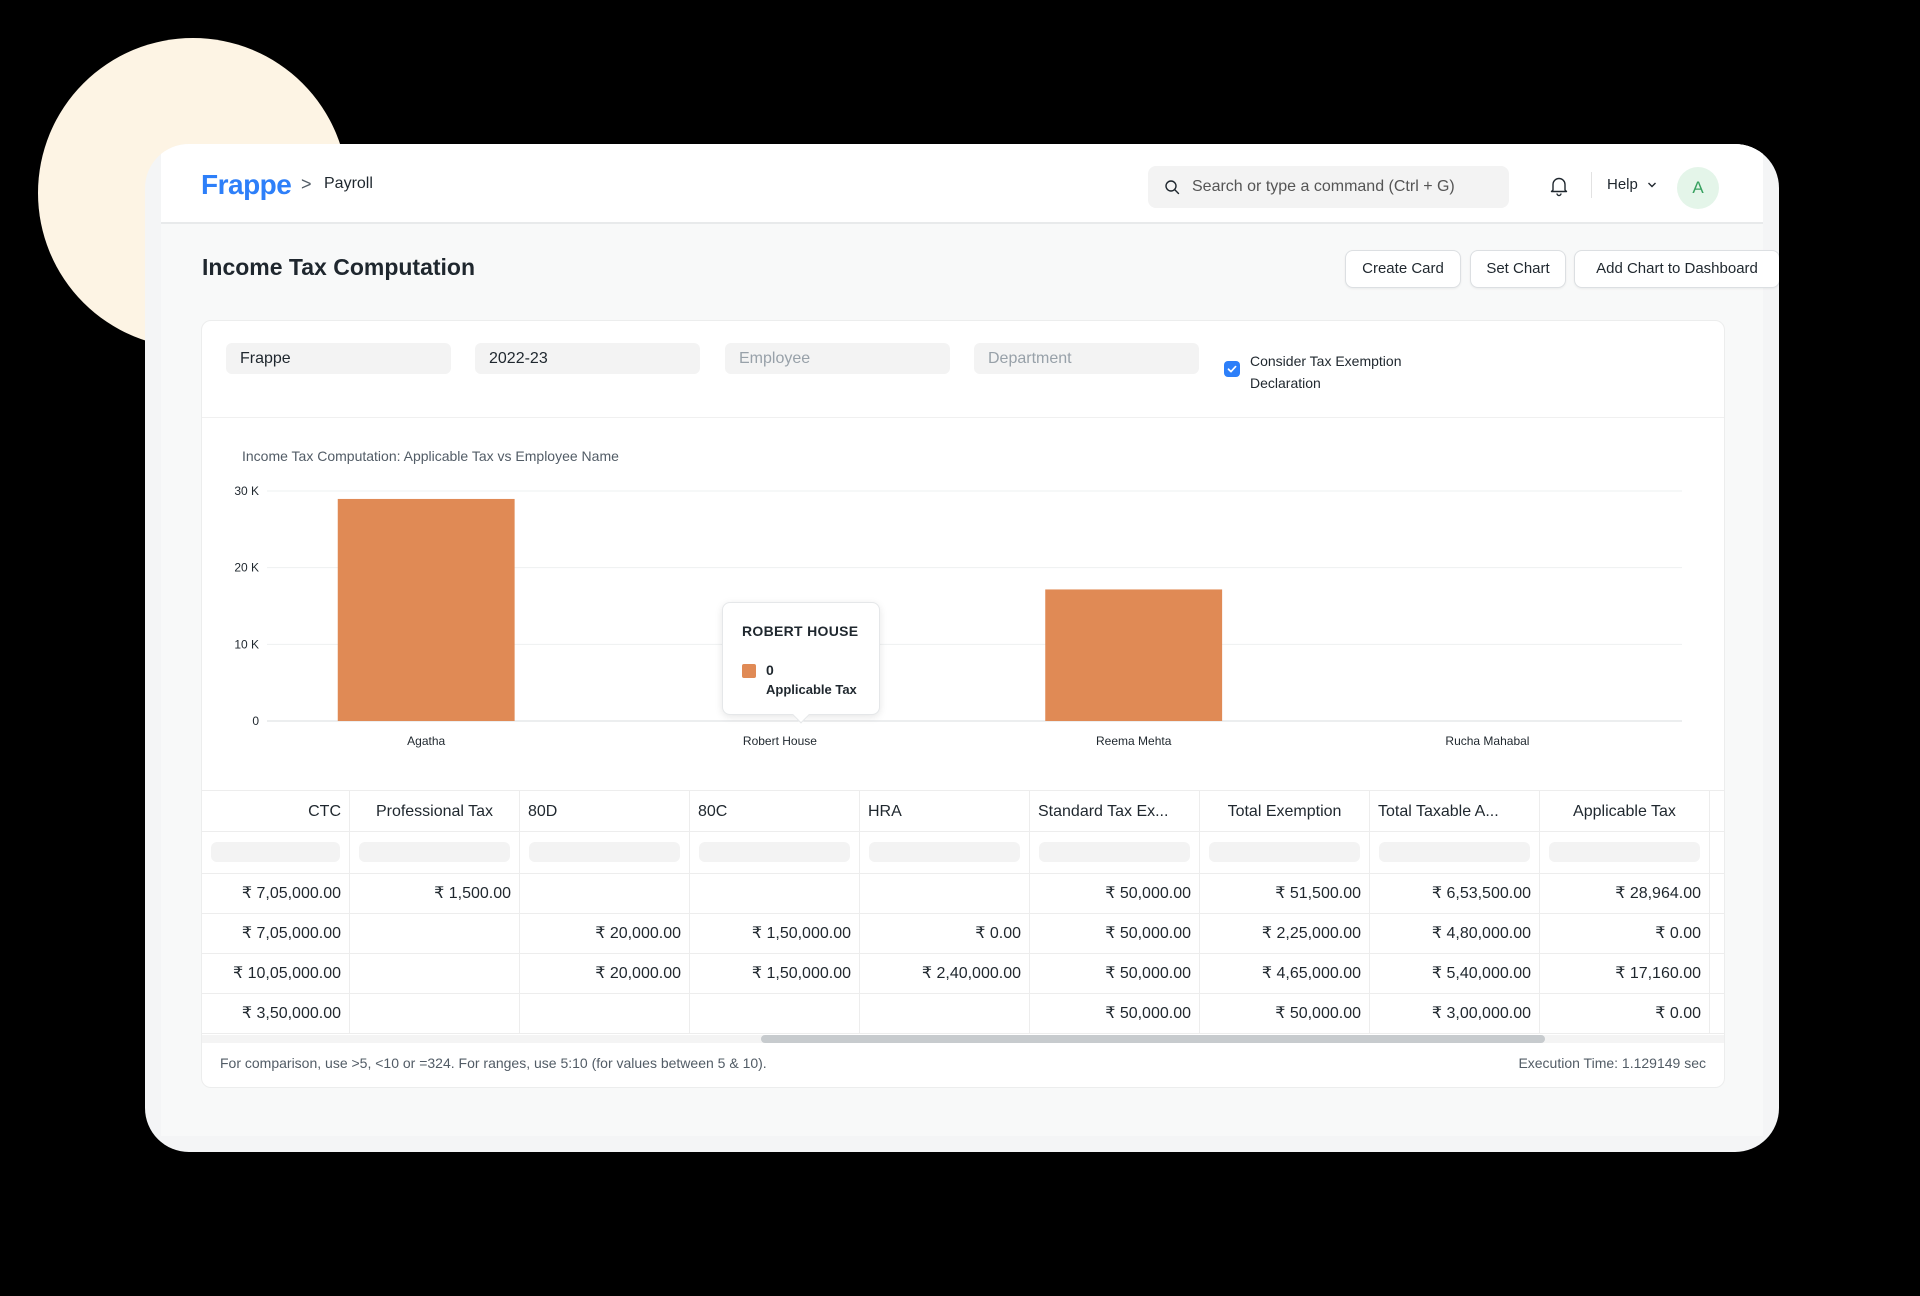 The height and width of the screenshot is (1296, 1920). I want to click on x-tick-label: Reema Mehta, so click(1134, 741).